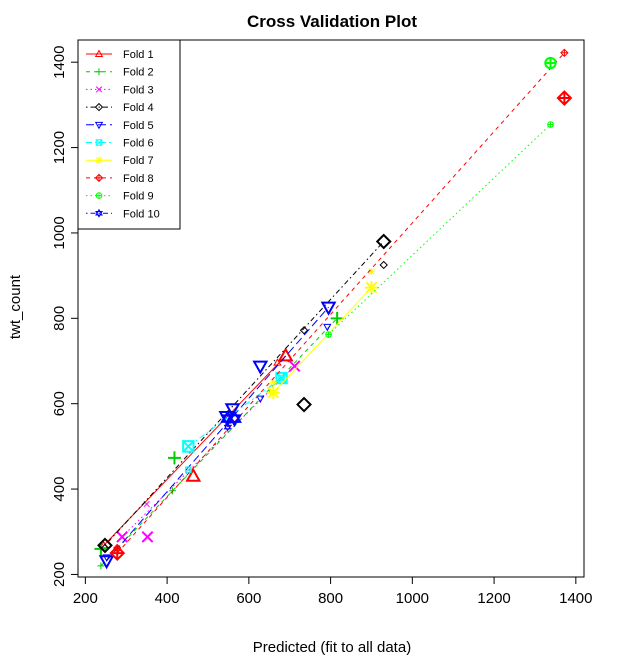 The height and width of the screenshot is (657, 625). I want to click on legend-item-7: Fold 7, so click(120, 161).